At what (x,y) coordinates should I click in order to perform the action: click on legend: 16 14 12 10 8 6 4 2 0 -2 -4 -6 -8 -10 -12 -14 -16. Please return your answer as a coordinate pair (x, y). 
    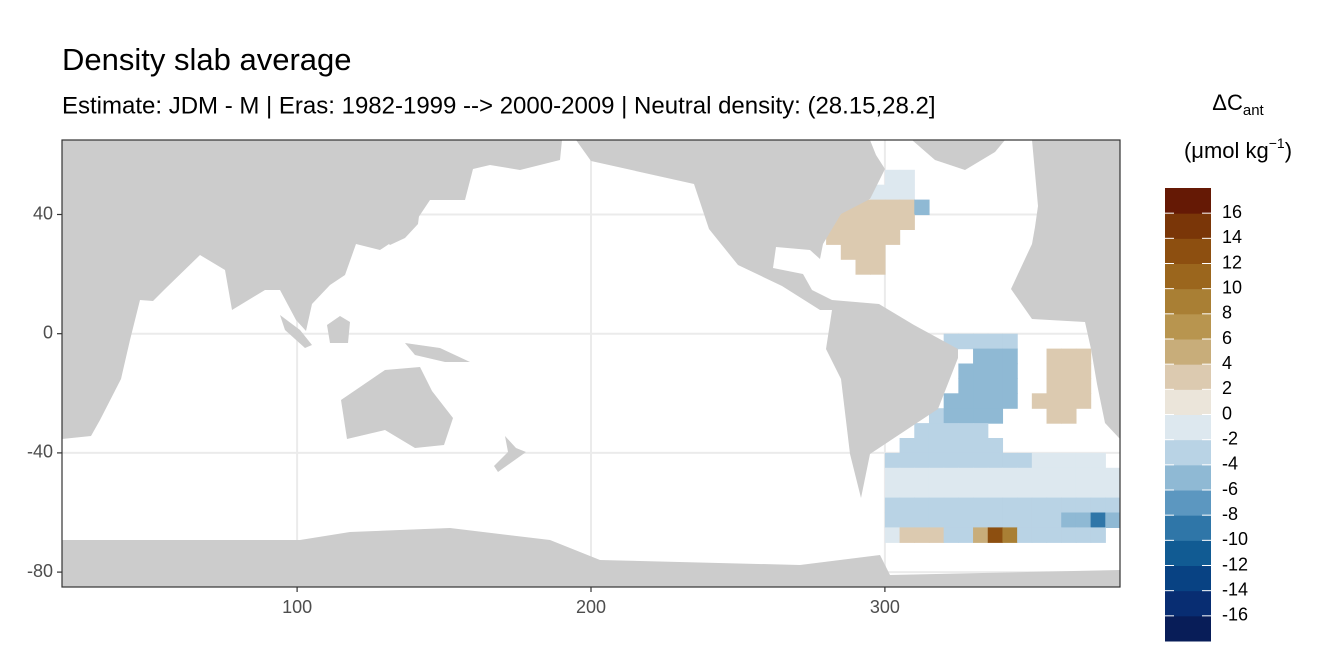
    Looking at the image, I should click on (1206, 415).